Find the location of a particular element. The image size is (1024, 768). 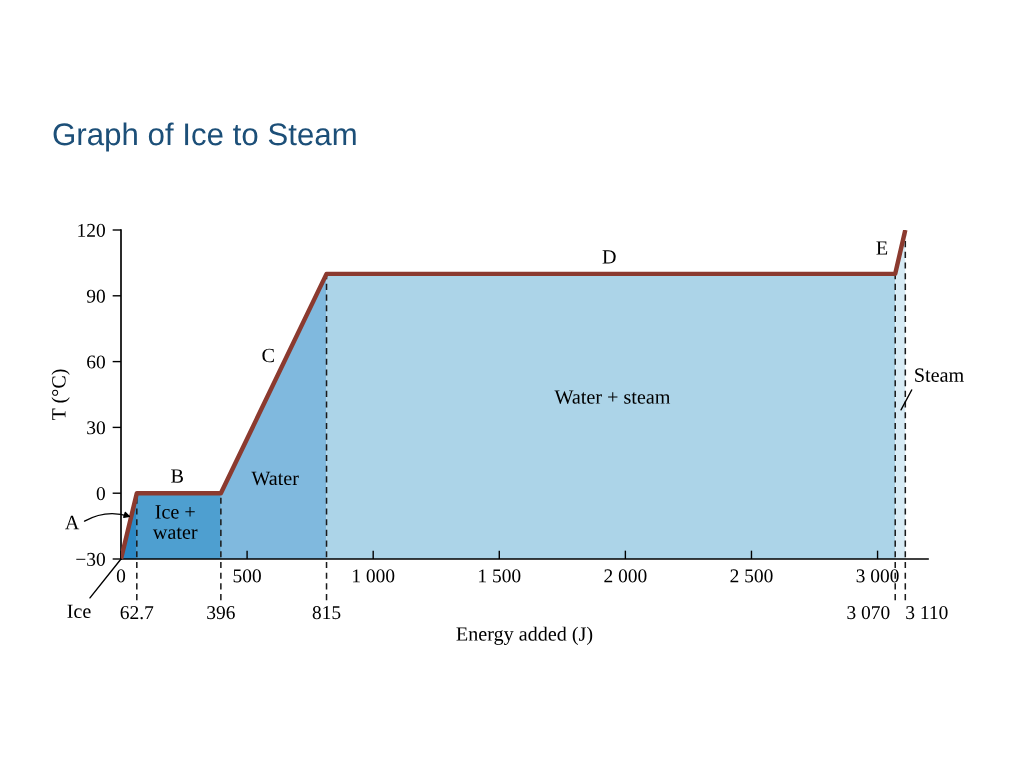

x-tick-label: 2 500 is located at coordinates (751, 576).